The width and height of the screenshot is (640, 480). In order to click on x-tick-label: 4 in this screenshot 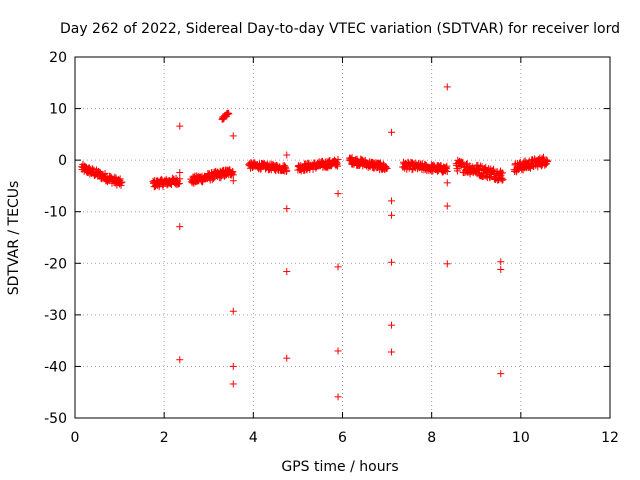, I will do `click(253, 438)`.